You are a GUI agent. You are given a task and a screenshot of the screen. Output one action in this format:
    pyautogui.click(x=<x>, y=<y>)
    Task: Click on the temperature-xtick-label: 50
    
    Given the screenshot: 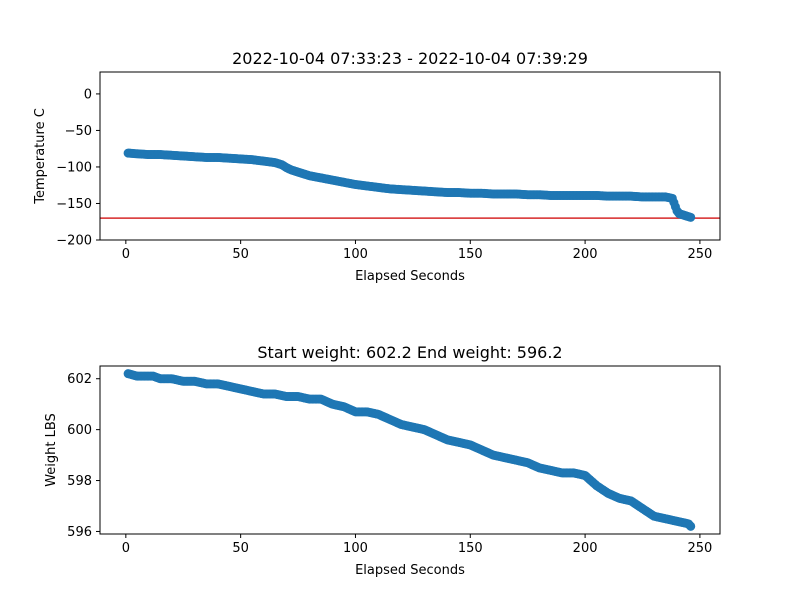 What is the action you would take?
    pyautogui.click(x=240, y=254)
    